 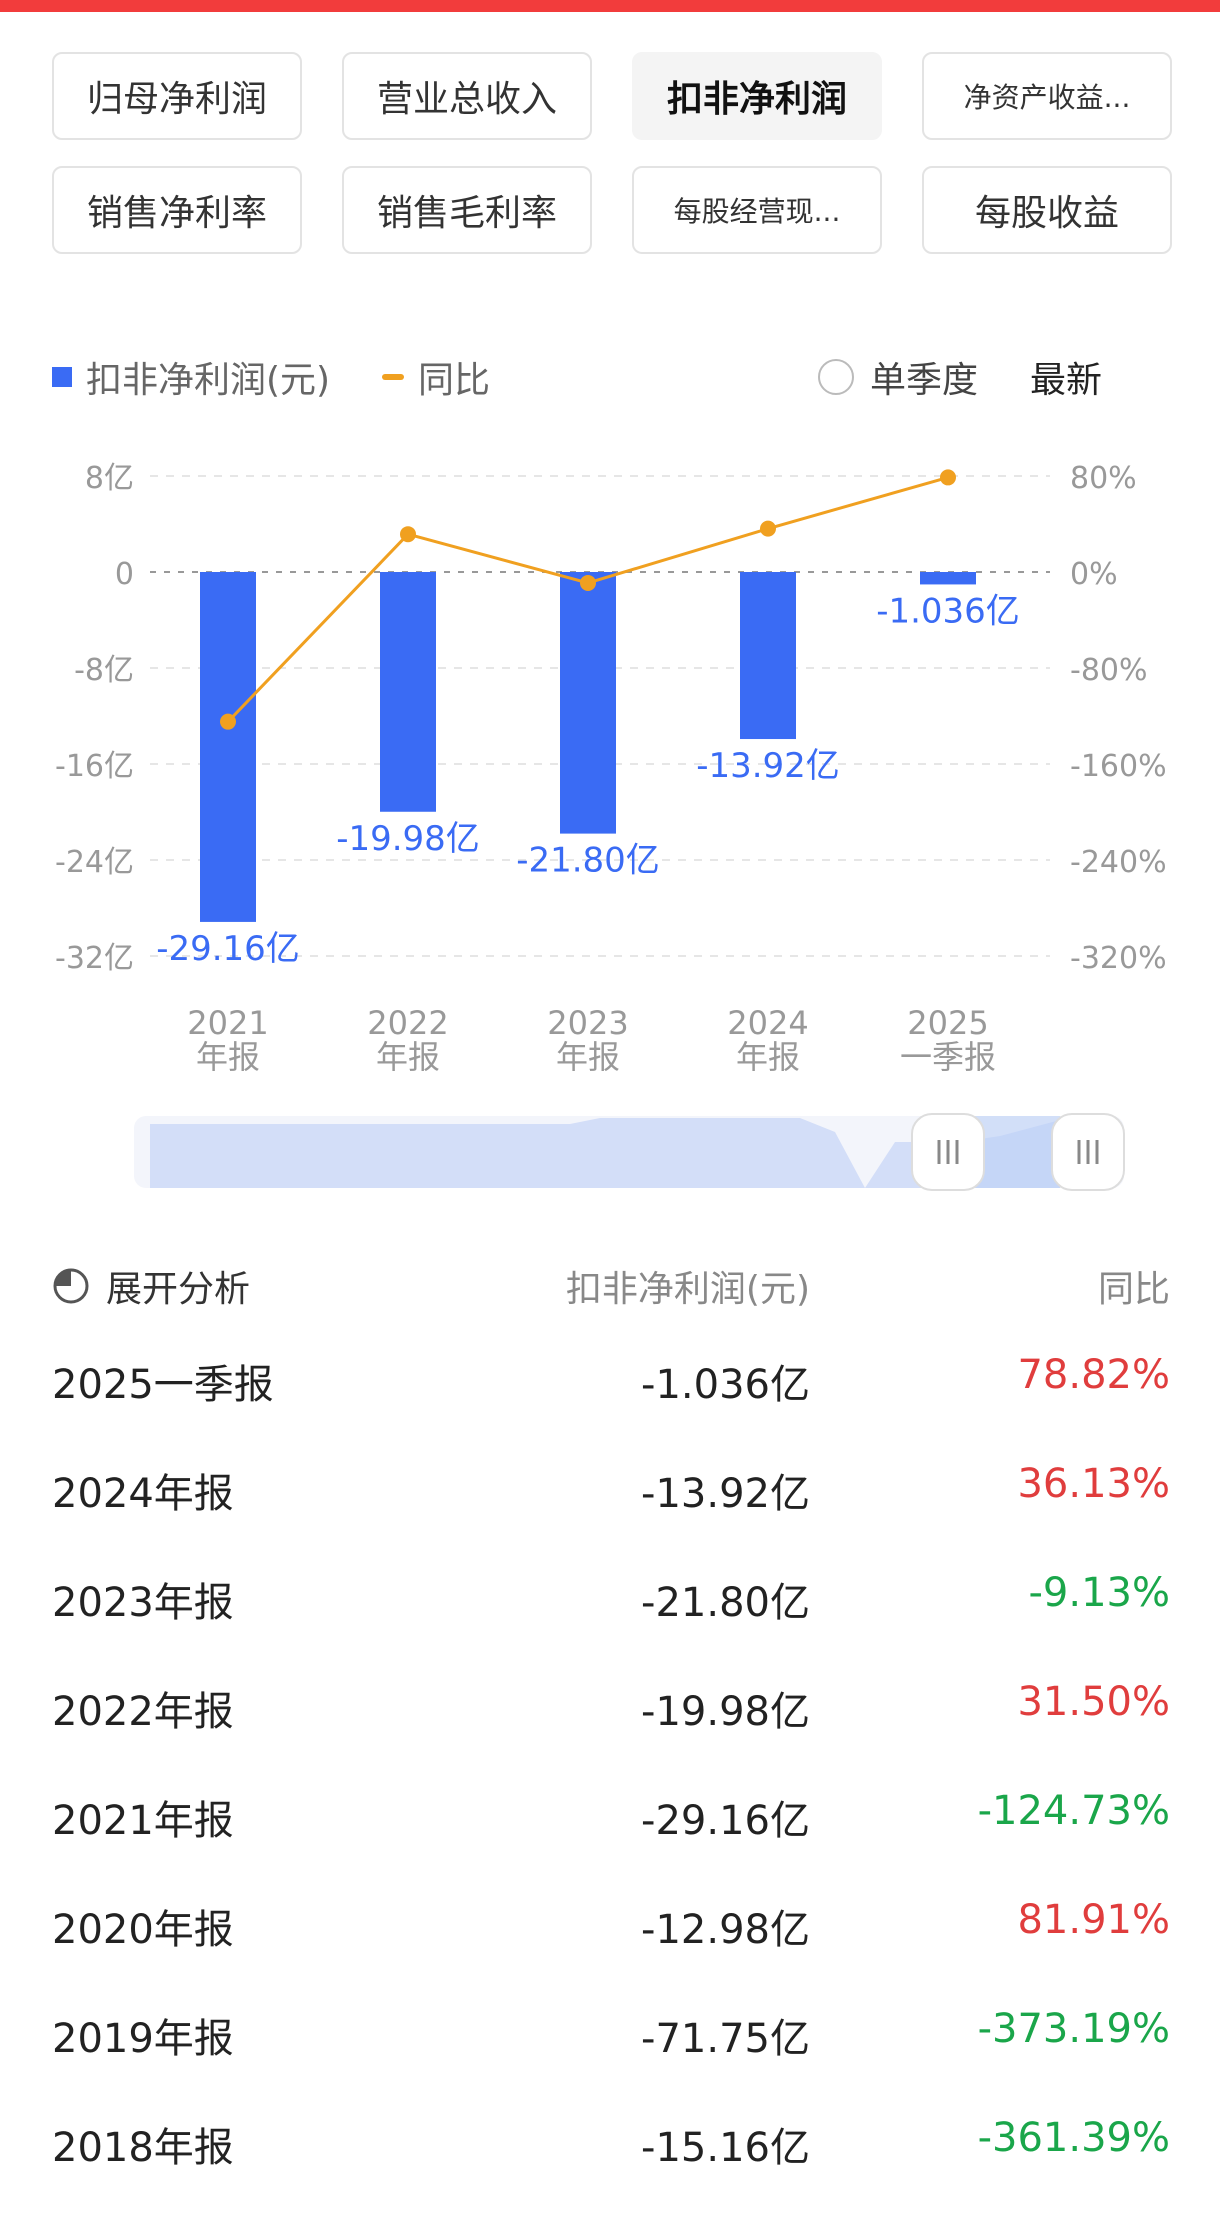 I want to click on legend-line-label: 同比, so click(x=454, y=380).